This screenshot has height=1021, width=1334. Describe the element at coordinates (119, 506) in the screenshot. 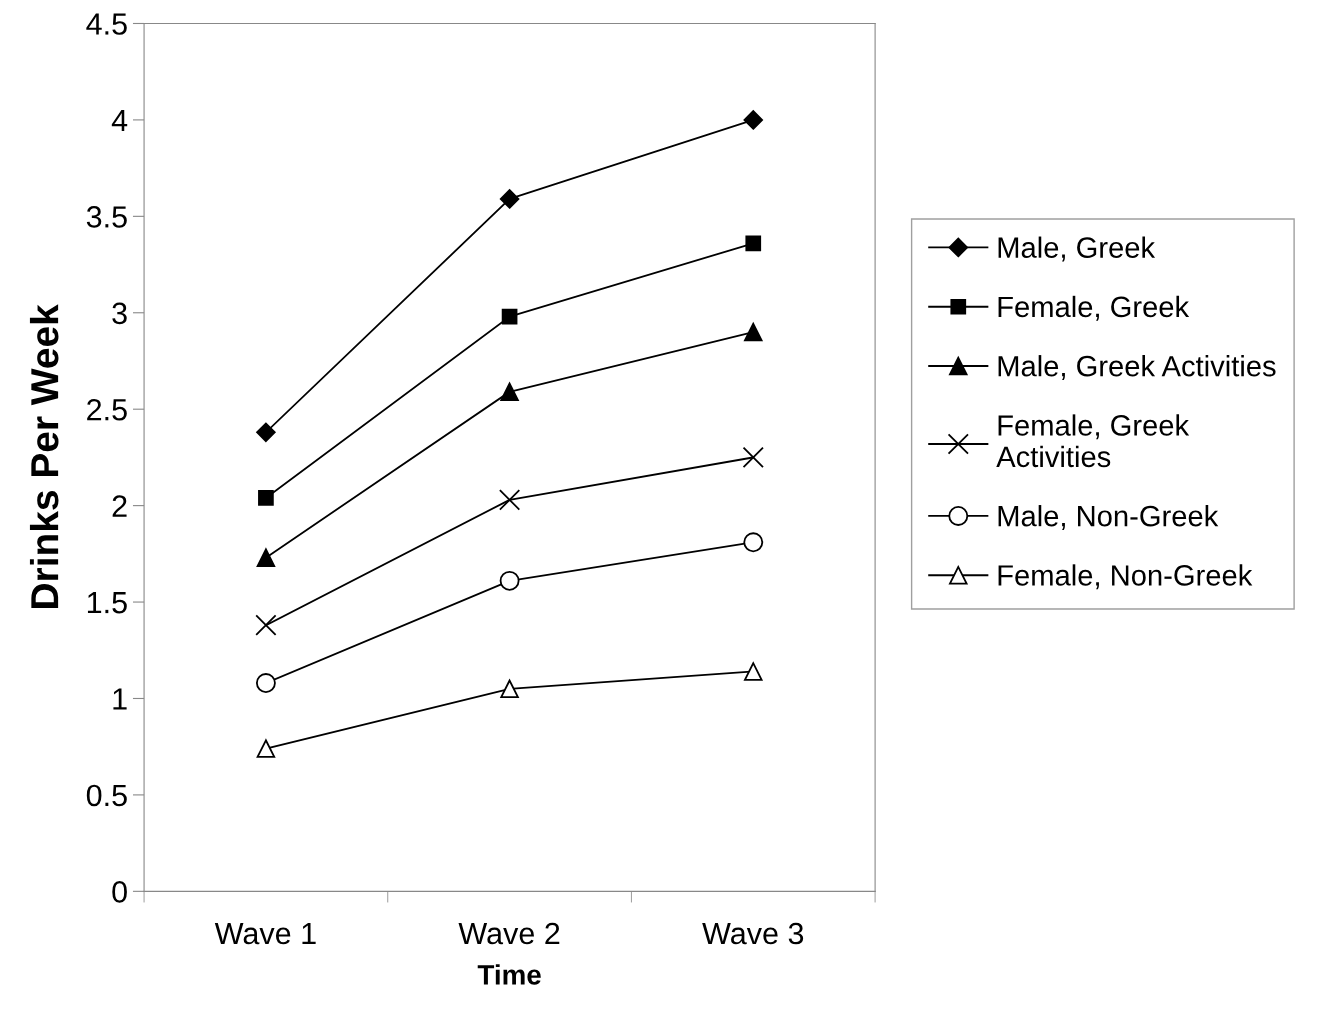

I see `y-tick-label: 2` at that location.